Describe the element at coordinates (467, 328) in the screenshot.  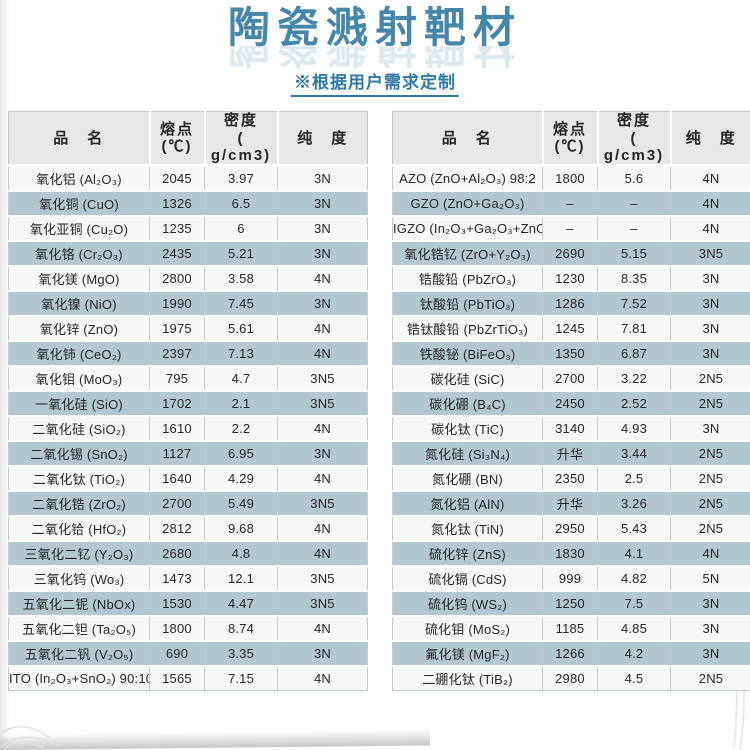
I see `product-name-cell: 锆钛酸铅 (PbZrTiO₃)` at that location.